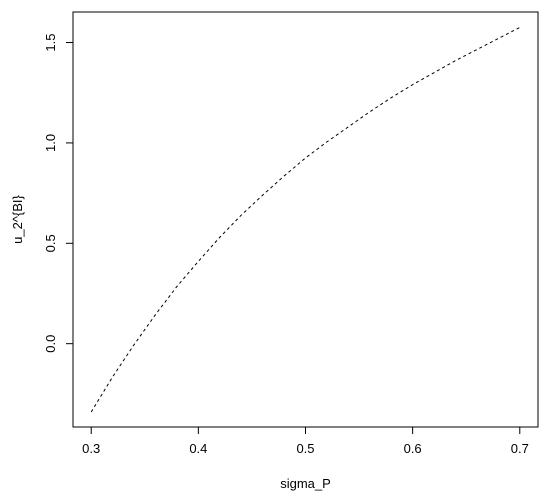 This screenshot has width=550, height=501. I want to click on y-tick-label: 0.0, so click(50, 344).